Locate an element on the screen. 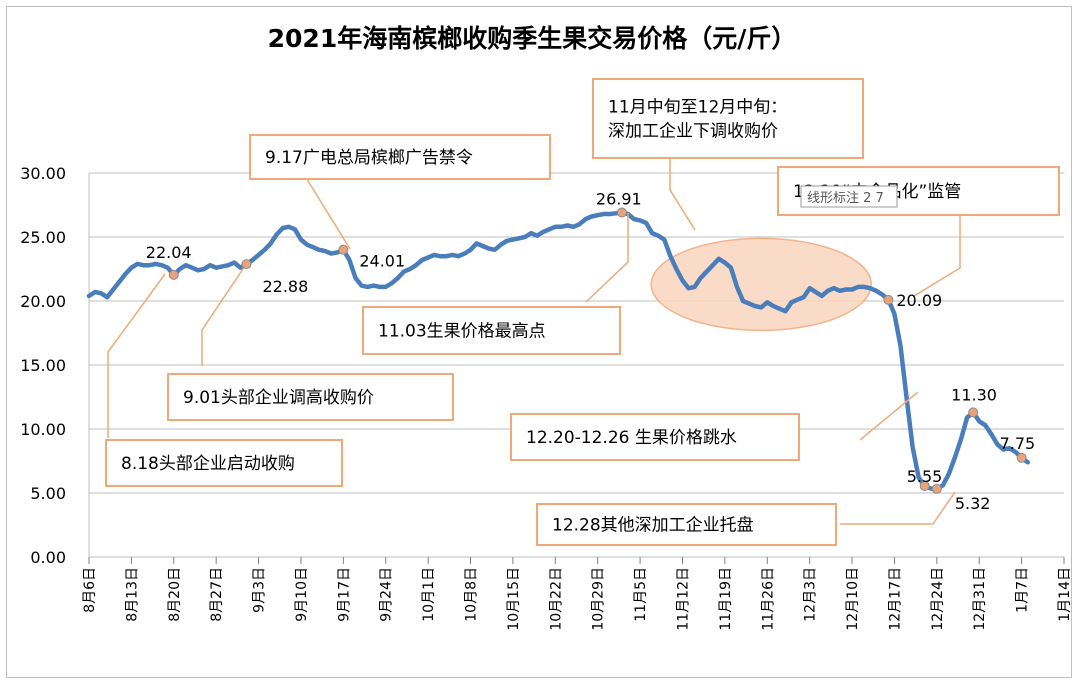  data-label: 11.30 is located at coordinates (974, 394).